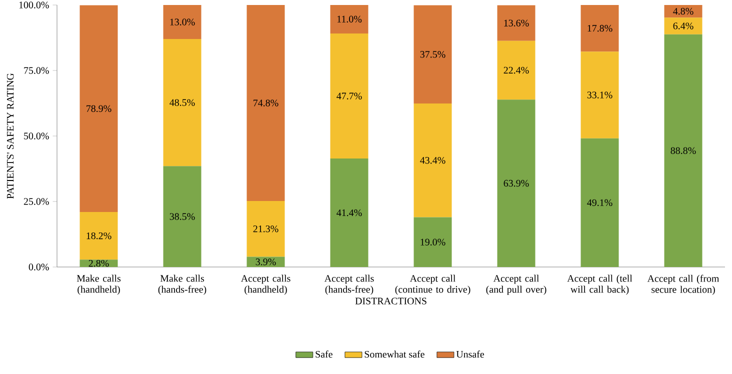  I want to click on data-label: 74.8%, so click(266, 103).